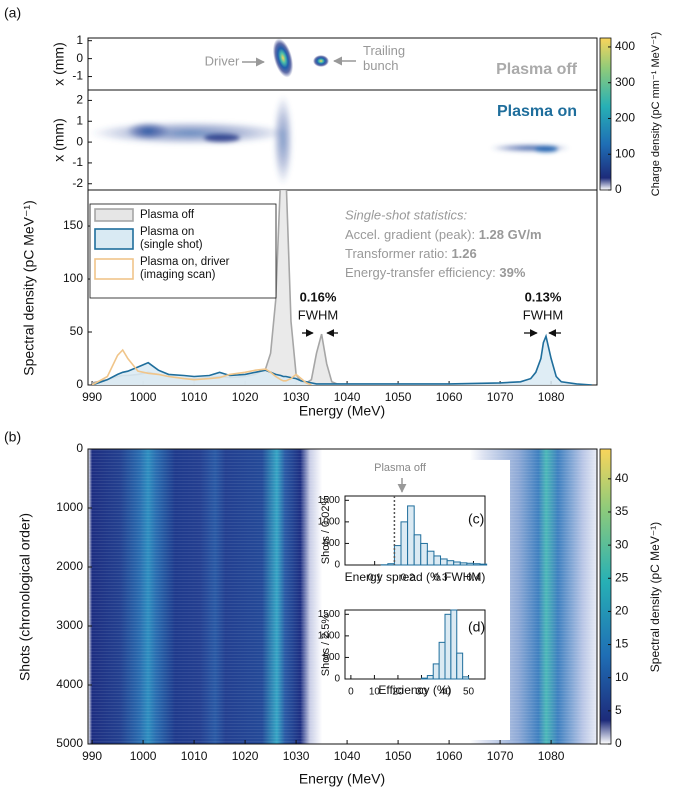 The width and height of the screenshot is (673, 791). I want to click on y-tick-label: -1, so click(77, 162).